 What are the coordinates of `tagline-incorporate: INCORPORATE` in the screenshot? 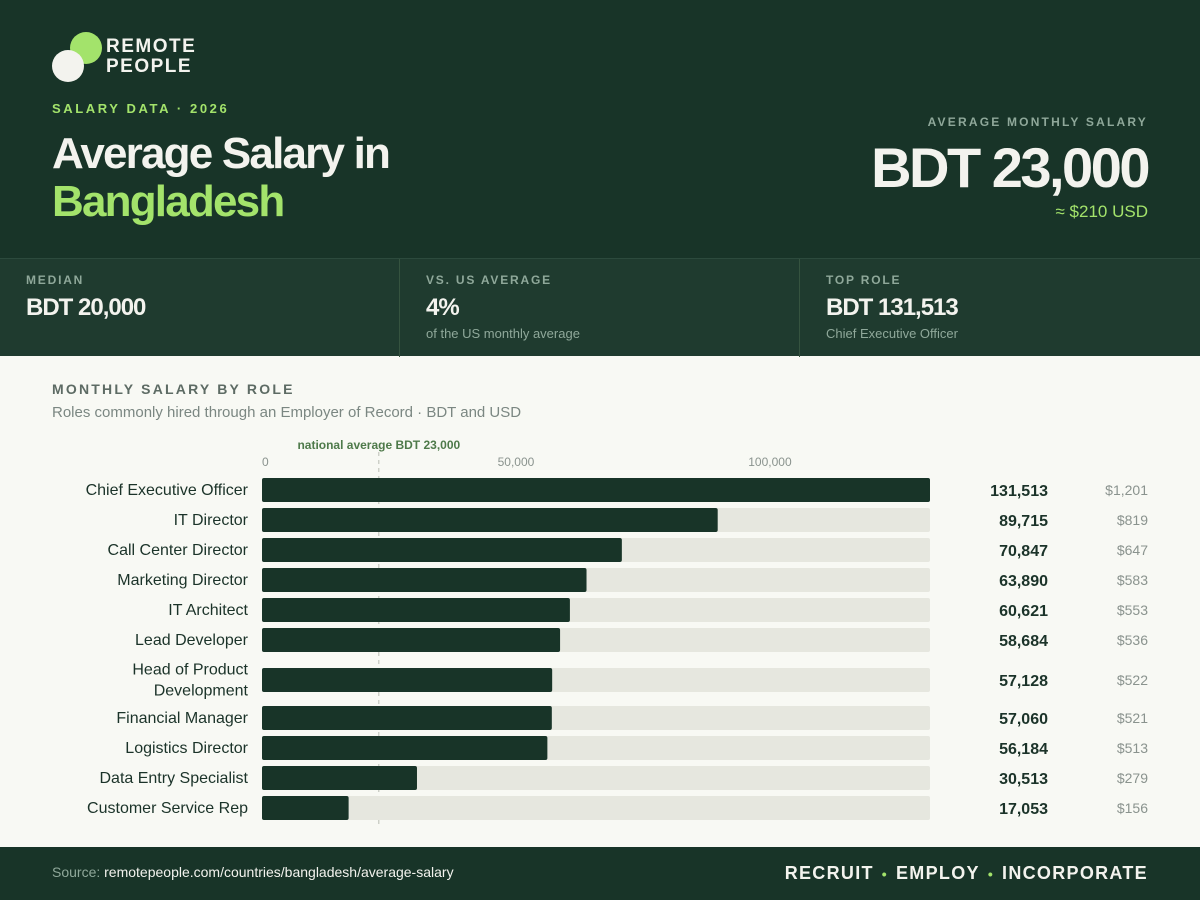 It's located at (1075, 873).